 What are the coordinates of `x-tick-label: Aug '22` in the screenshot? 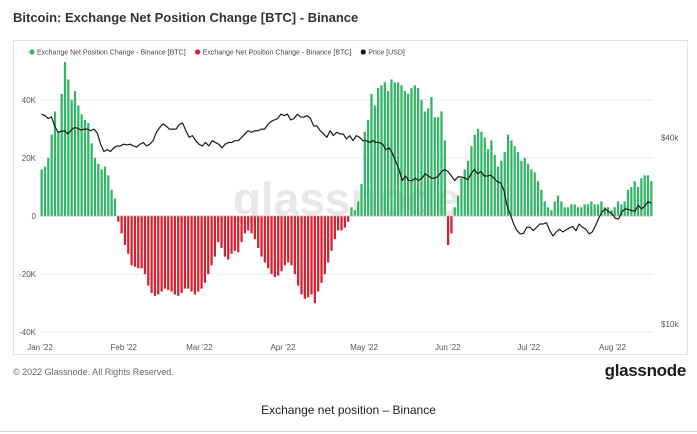 It's located at (612, 347).